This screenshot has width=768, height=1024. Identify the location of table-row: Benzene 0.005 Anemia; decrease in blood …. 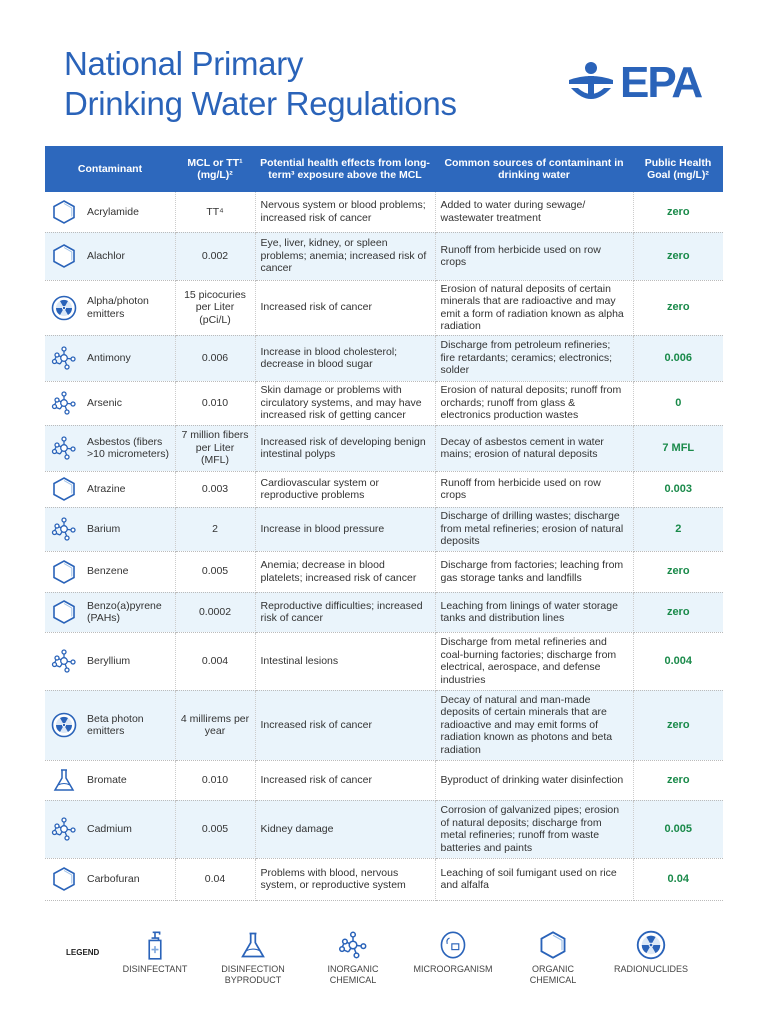
(384, 572).